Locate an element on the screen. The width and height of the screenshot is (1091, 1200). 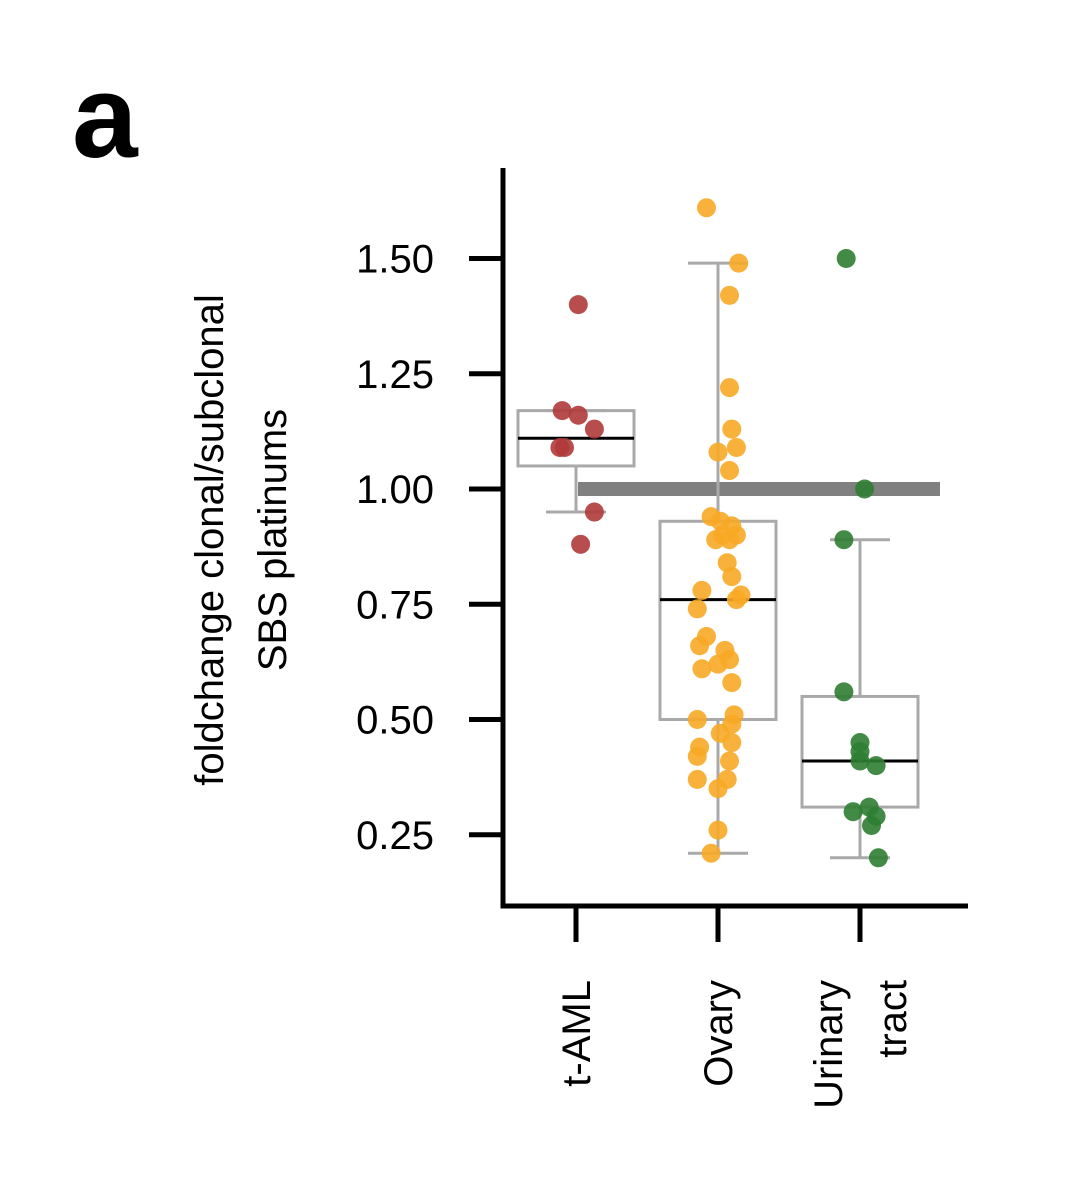
y-axis-ticks: 0.25 0.50 0.75 1.00 1.25 1.50 is located at coordinates (429, 548).